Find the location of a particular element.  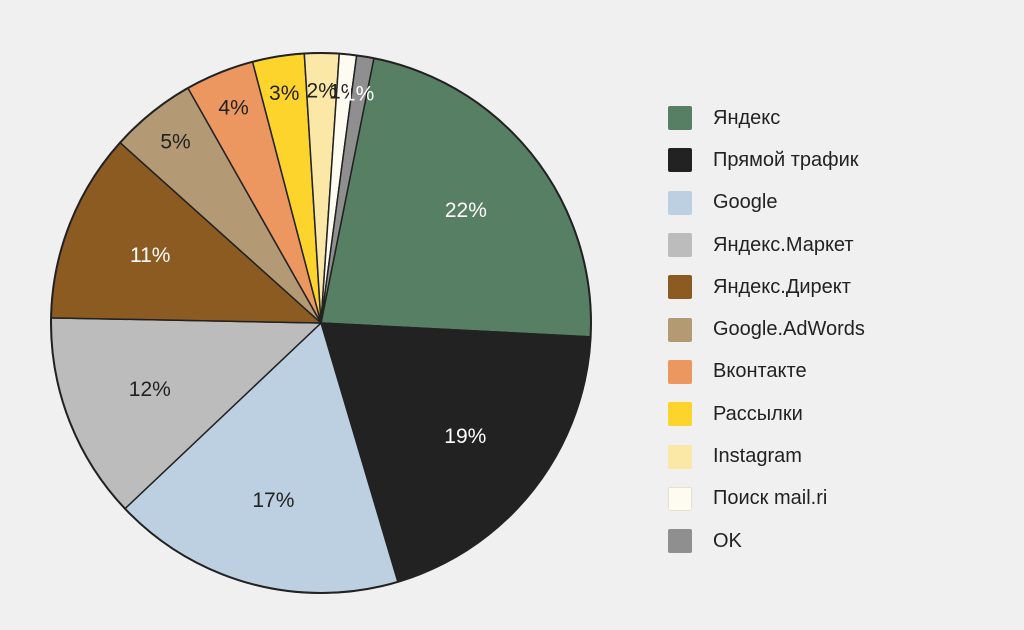

legend-label: Яндекс.Директ is located at coordinates (782, 286).